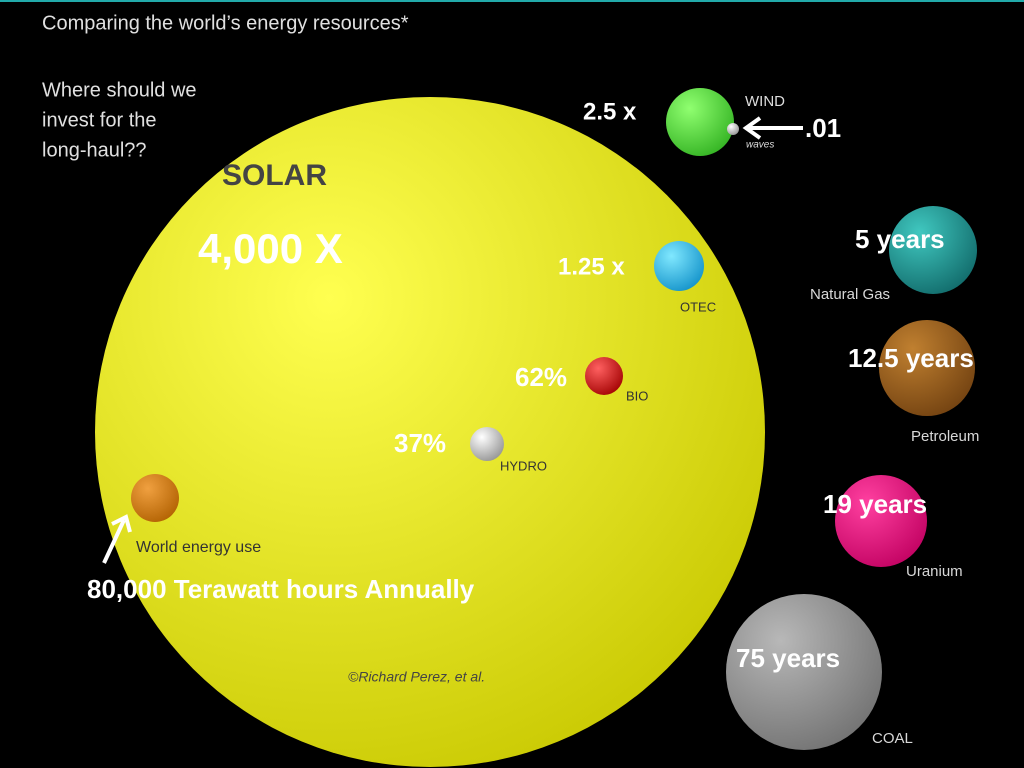 The width and height of the screenshot is (1024, 768). I want to click on wind-label: WIND, so click(765, 101).